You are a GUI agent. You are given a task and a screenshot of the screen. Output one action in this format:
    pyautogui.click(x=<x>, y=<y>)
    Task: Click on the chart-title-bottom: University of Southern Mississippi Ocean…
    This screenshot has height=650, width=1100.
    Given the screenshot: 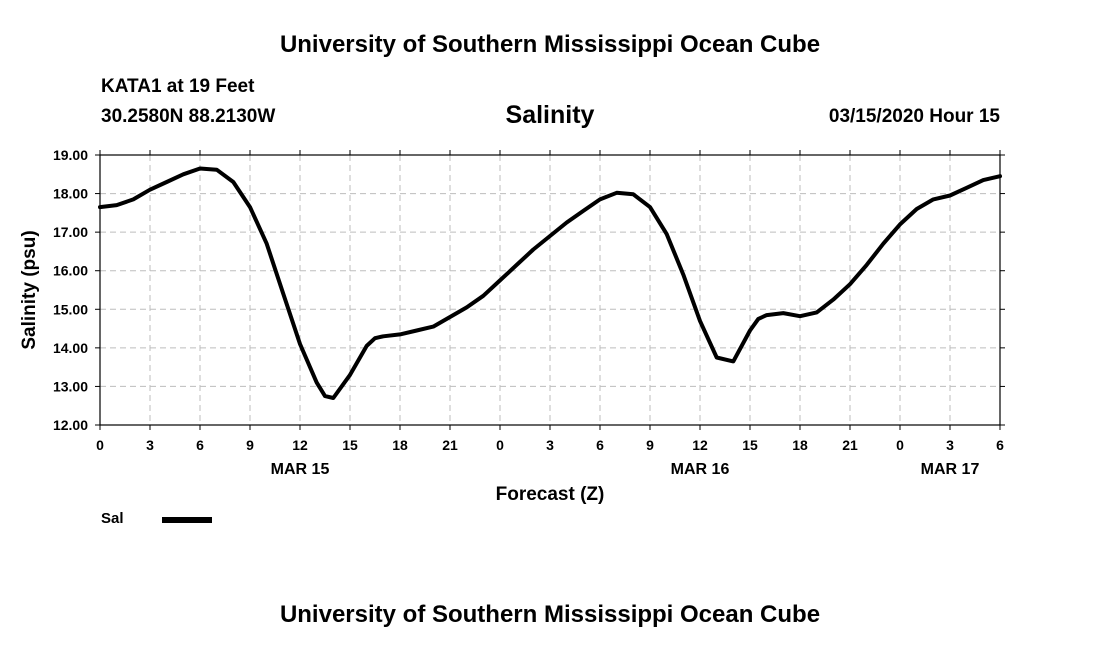 What is the action you would take?
    pyautogui.click(x=550, y=614)
    